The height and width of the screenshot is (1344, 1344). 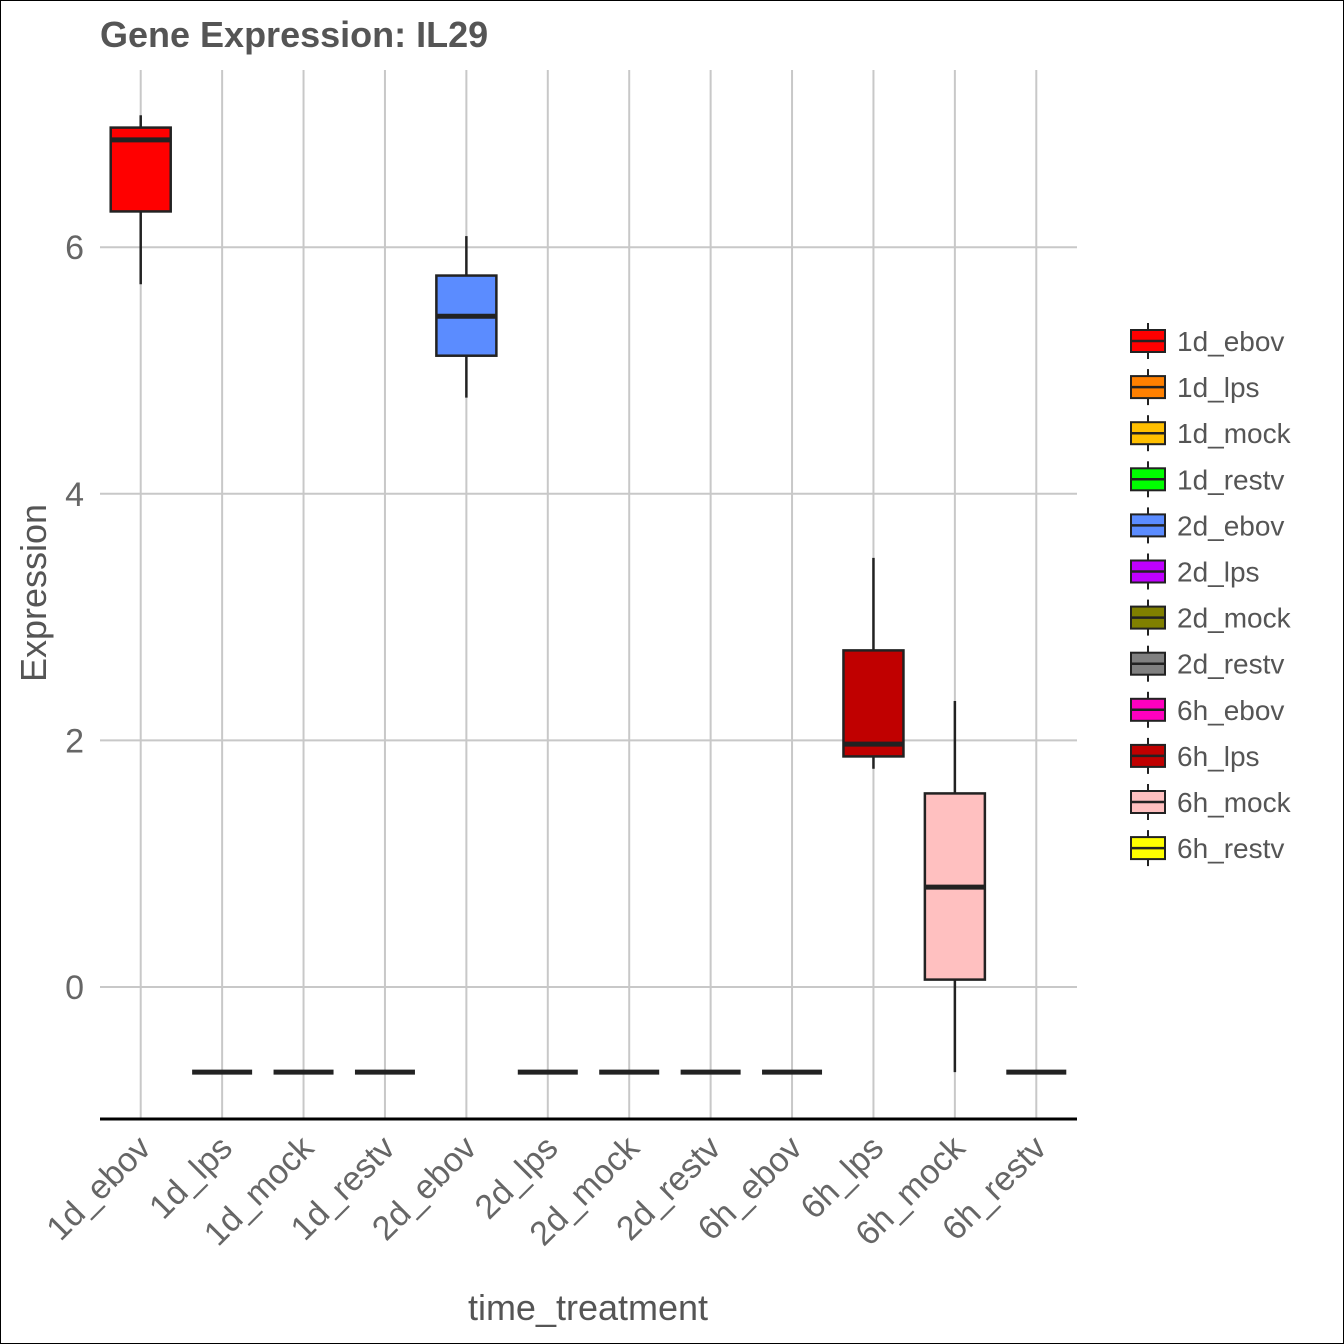 I want to click on legend-label-1d_mock: 1d_mock, so click(x=1234, y=433).